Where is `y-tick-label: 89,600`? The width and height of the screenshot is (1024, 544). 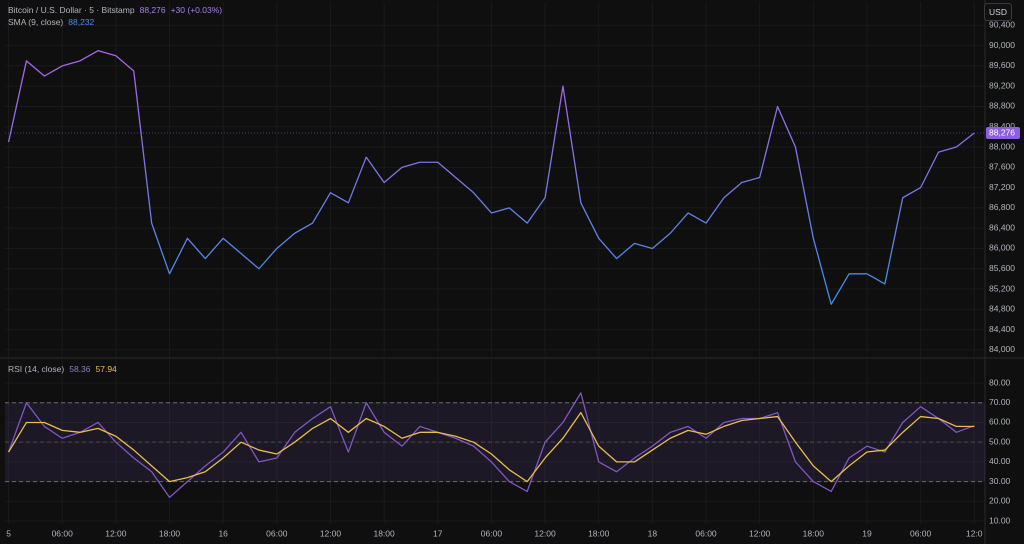 y-tick-label: 89,600 is located at coordinates (1002, 65).